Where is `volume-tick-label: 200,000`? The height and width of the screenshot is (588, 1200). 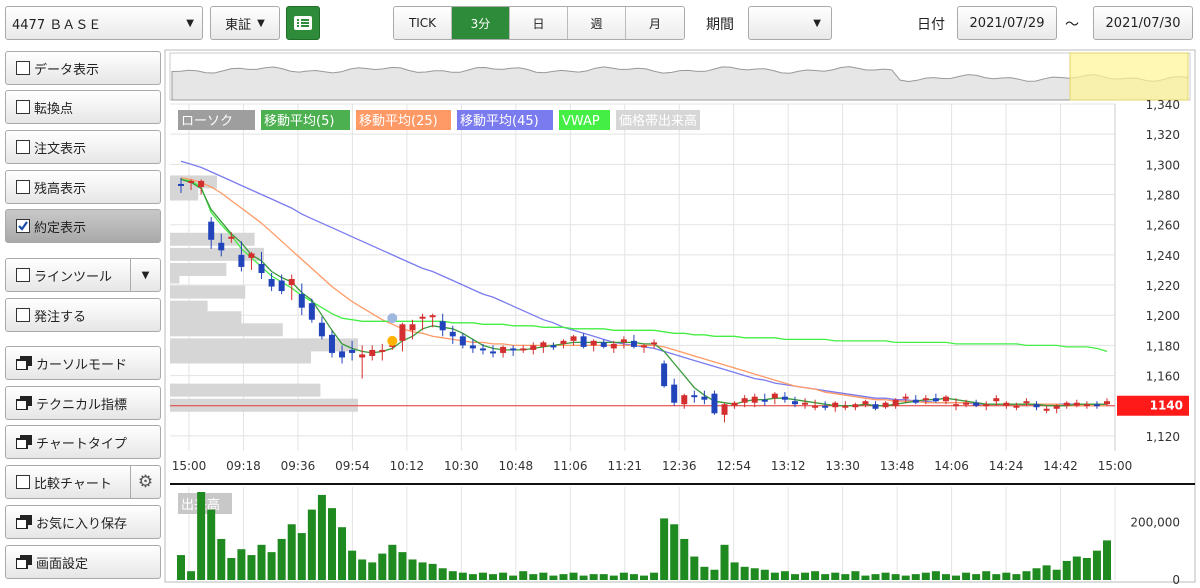
volume-tick-label: 200,000 is located at coordinates (1155, 522).